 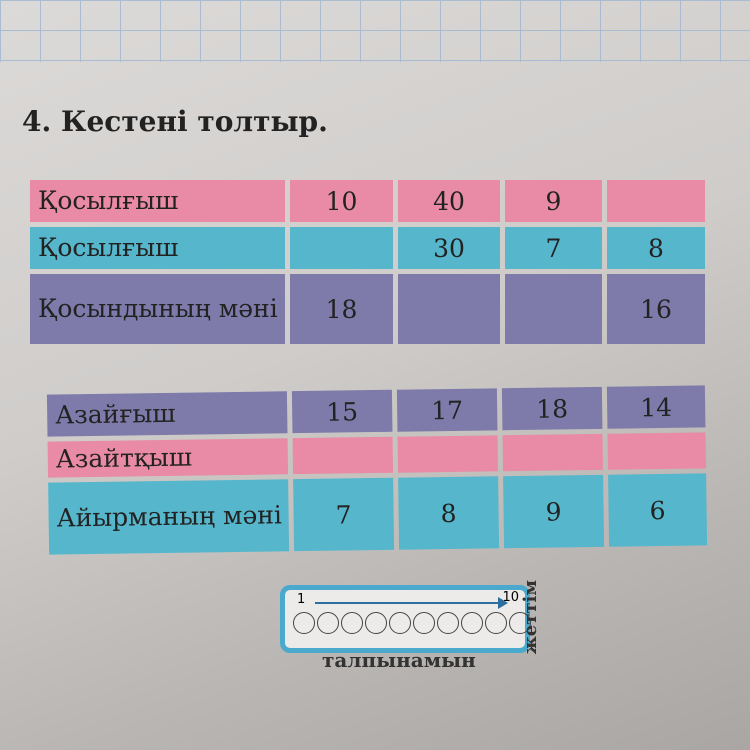 What do you see at coordinates (301, 599) in the screenshot?
I see `scale-start: 1` at bounding box center [301, 599].